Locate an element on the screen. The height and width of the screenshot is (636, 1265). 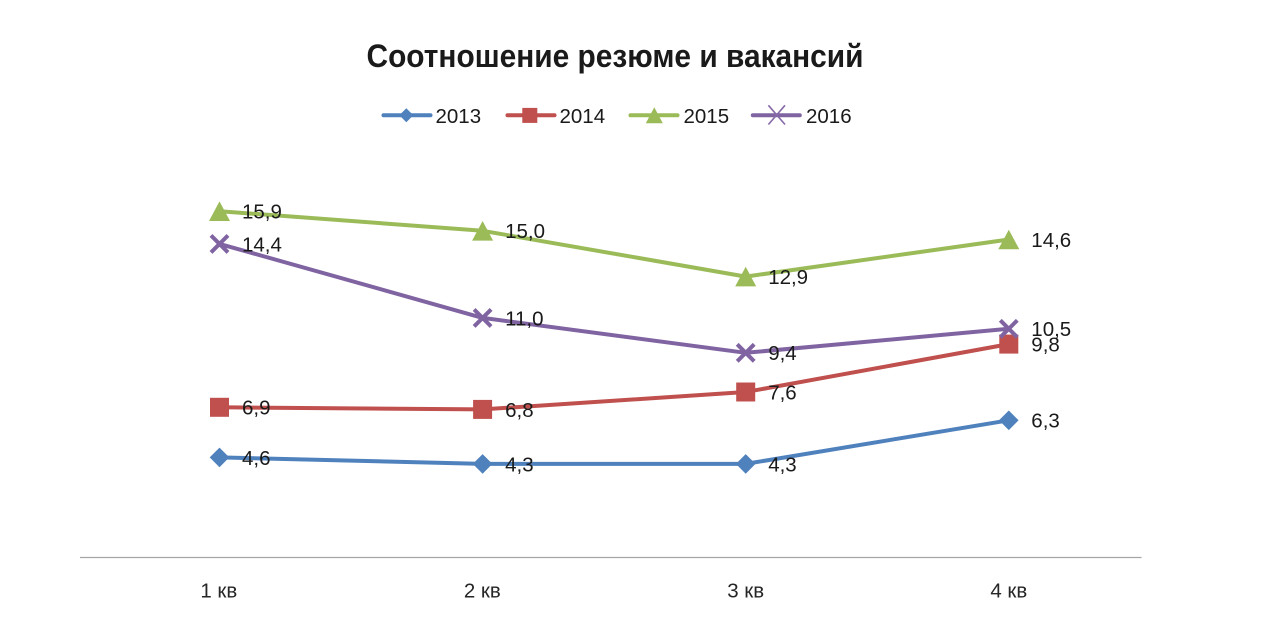
svg-text: 4,6 is located at coordinates (256, 458).